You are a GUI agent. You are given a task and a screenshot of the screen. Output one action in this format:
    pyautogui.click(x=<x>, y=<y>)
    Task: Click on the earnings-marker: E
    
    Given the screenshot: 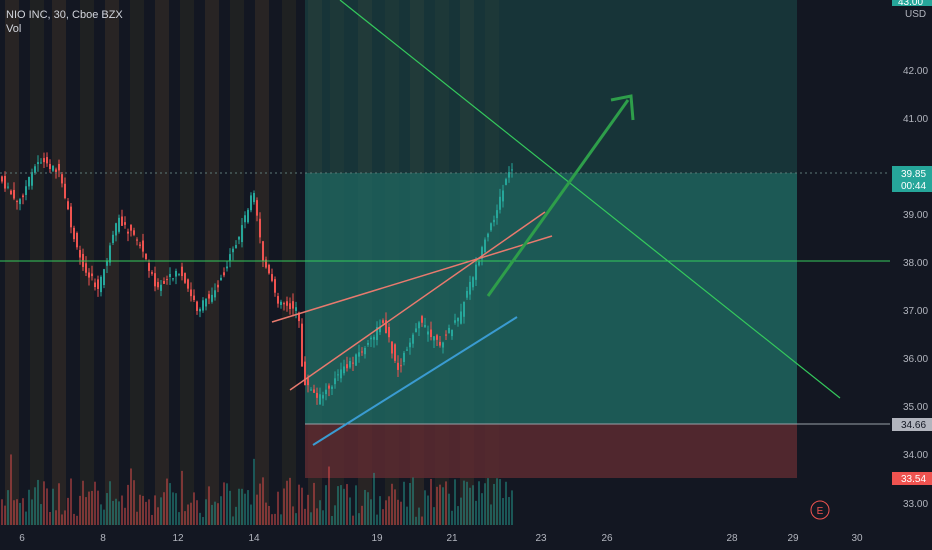 What is the action you would take?
    pyautogui.click(x=820, y=510)
    